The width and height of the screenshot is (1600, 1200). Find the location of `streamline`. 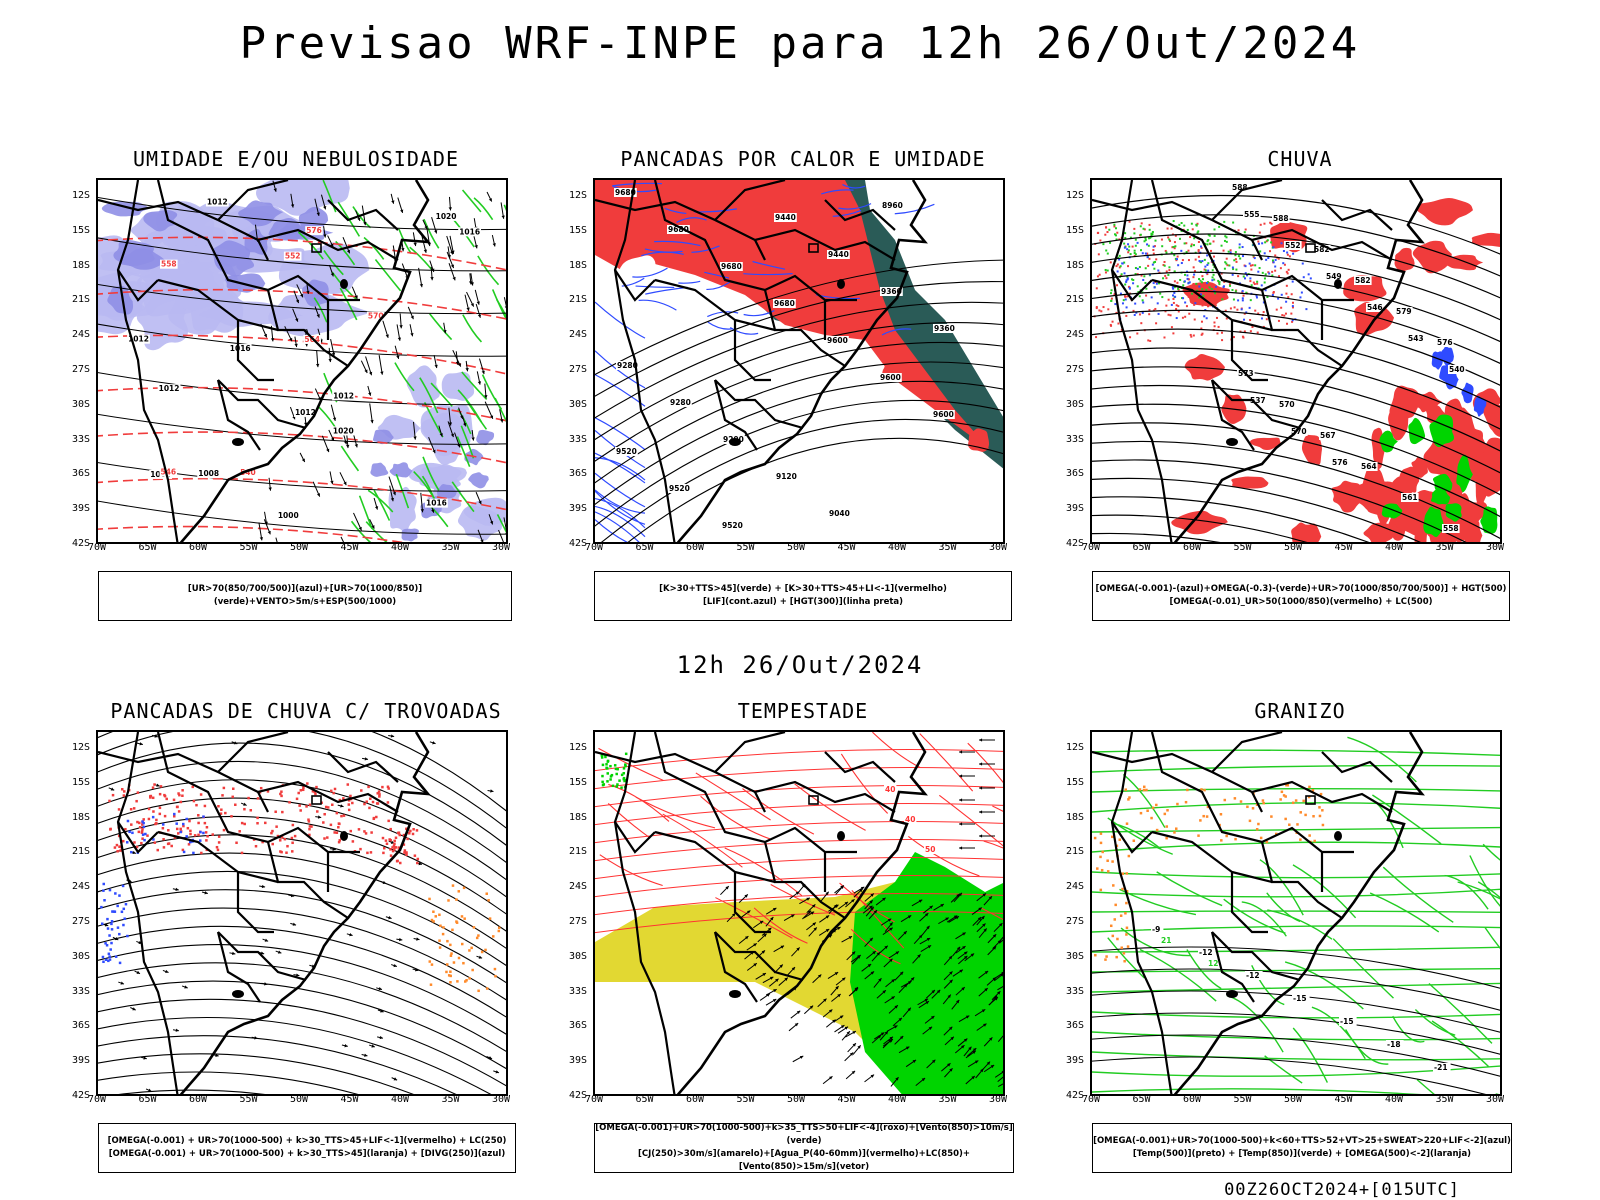

streamline is located at coordinates (302, 1025).